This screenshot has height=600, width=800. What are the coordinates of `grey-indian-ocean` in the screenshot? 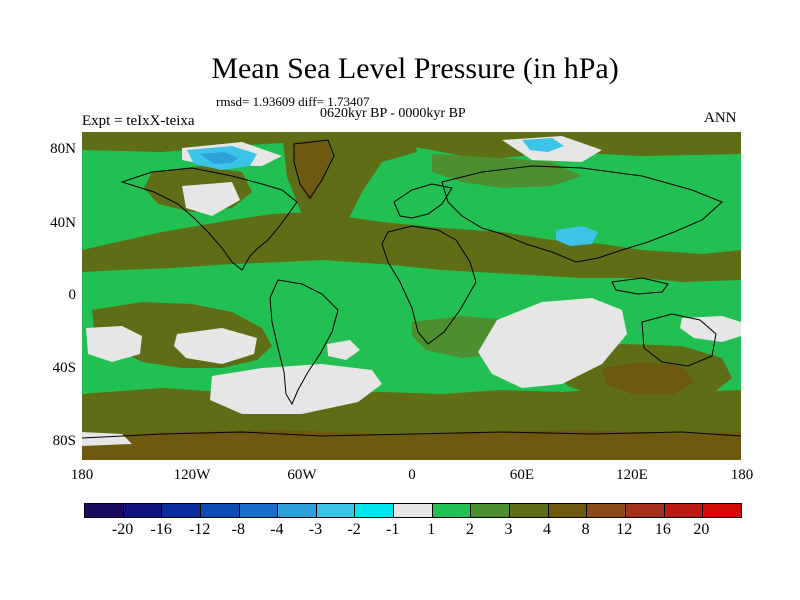 It's located at (552, 343).